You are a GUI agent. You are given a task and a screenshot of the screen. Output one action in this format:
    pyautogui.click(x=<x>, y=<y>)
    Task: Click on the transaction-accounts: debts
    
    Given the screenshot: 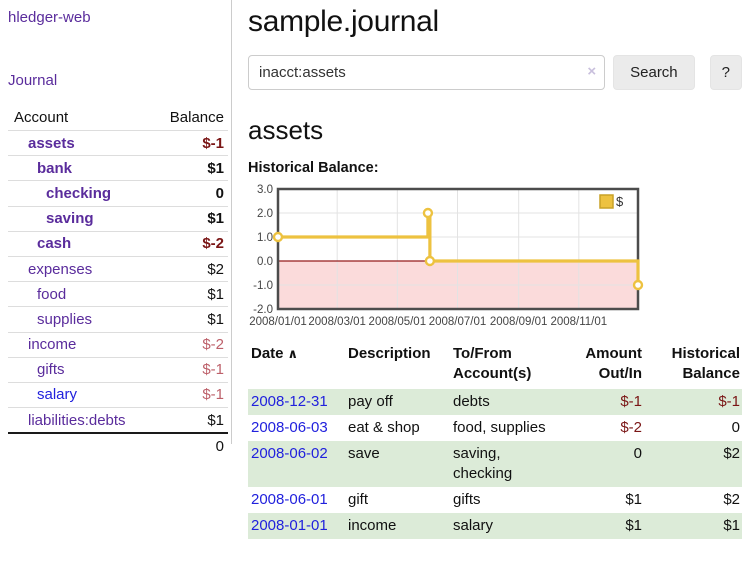 What is the action you would take?
    pyautogui.click(x=471, y=401)
    